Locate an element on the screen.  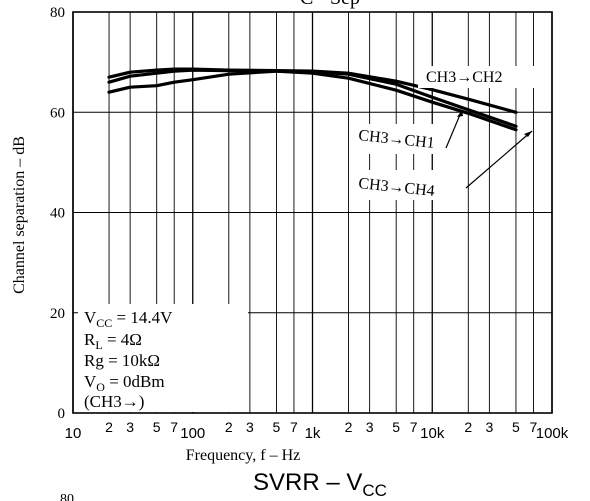
x-axis-label: Frequency, f – Hz is located at coordinates (243, 455).